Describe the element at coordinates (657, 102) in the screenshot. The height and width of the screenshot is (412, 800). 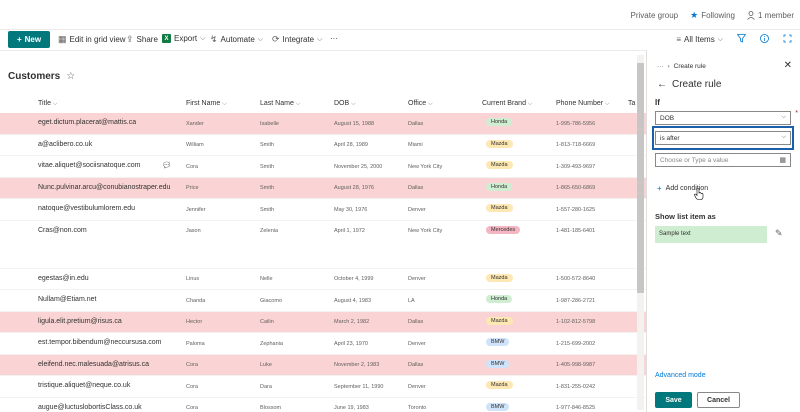
I see `if-label: If` at that location.